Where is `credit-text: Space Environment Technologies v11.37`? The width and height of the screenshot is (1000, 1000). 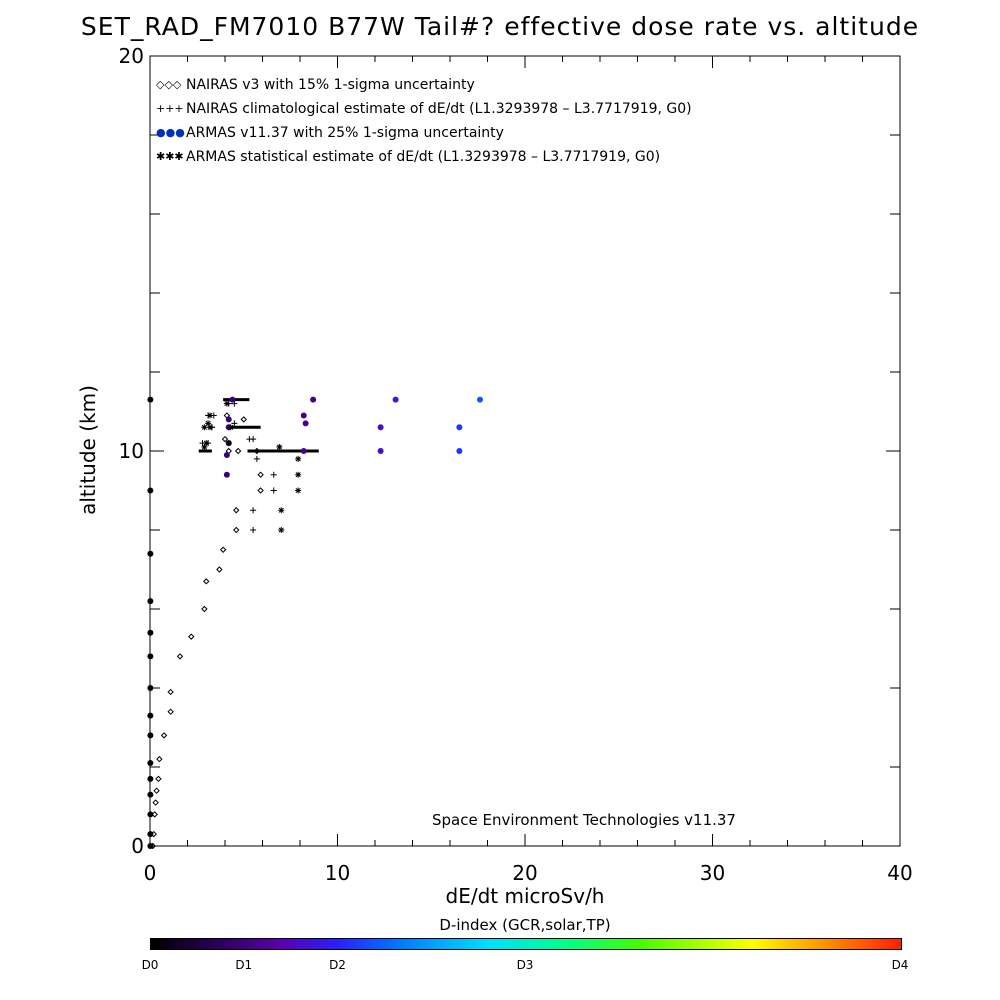
credit-text: Space Environment Technologies v11.37 is located at coordinates (584, 820).